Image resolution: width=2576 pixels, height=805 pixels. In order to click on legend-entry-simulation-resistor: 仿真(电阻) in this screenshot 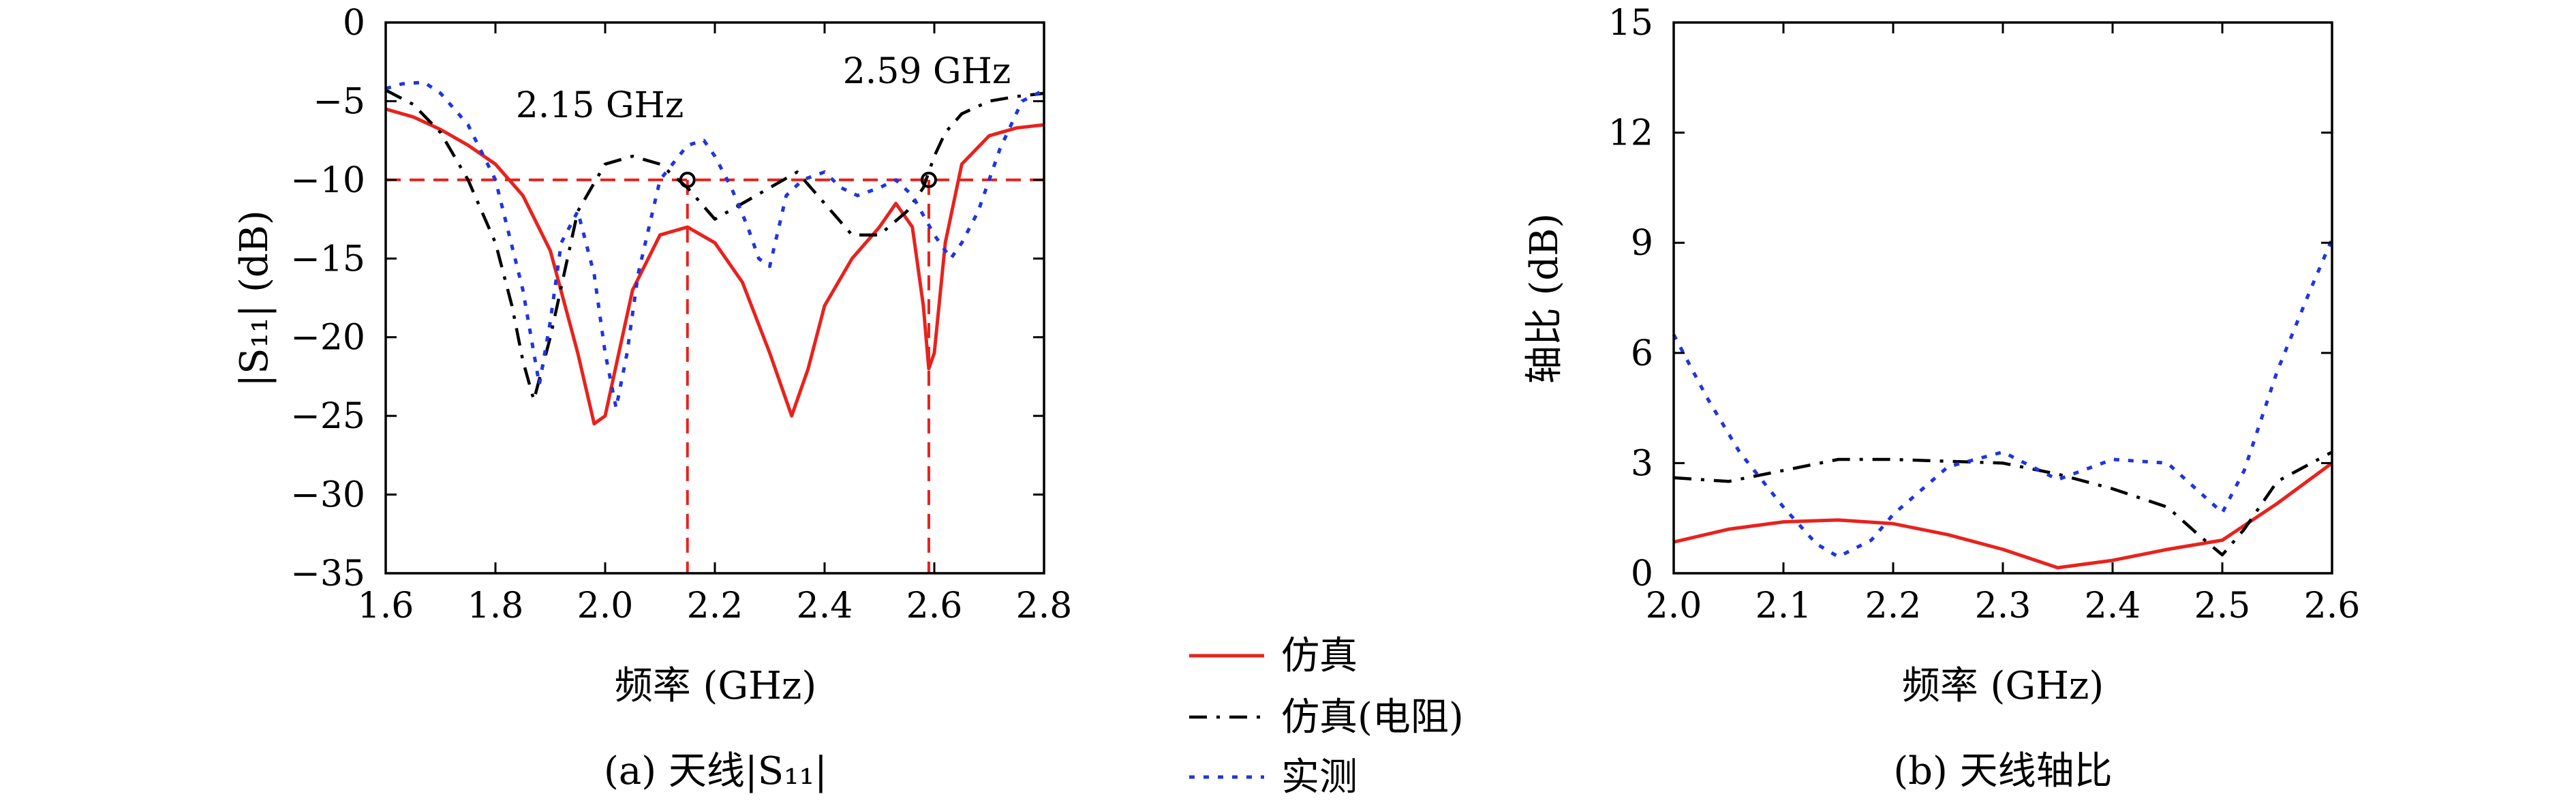, I will do `click(1326, 717)`.